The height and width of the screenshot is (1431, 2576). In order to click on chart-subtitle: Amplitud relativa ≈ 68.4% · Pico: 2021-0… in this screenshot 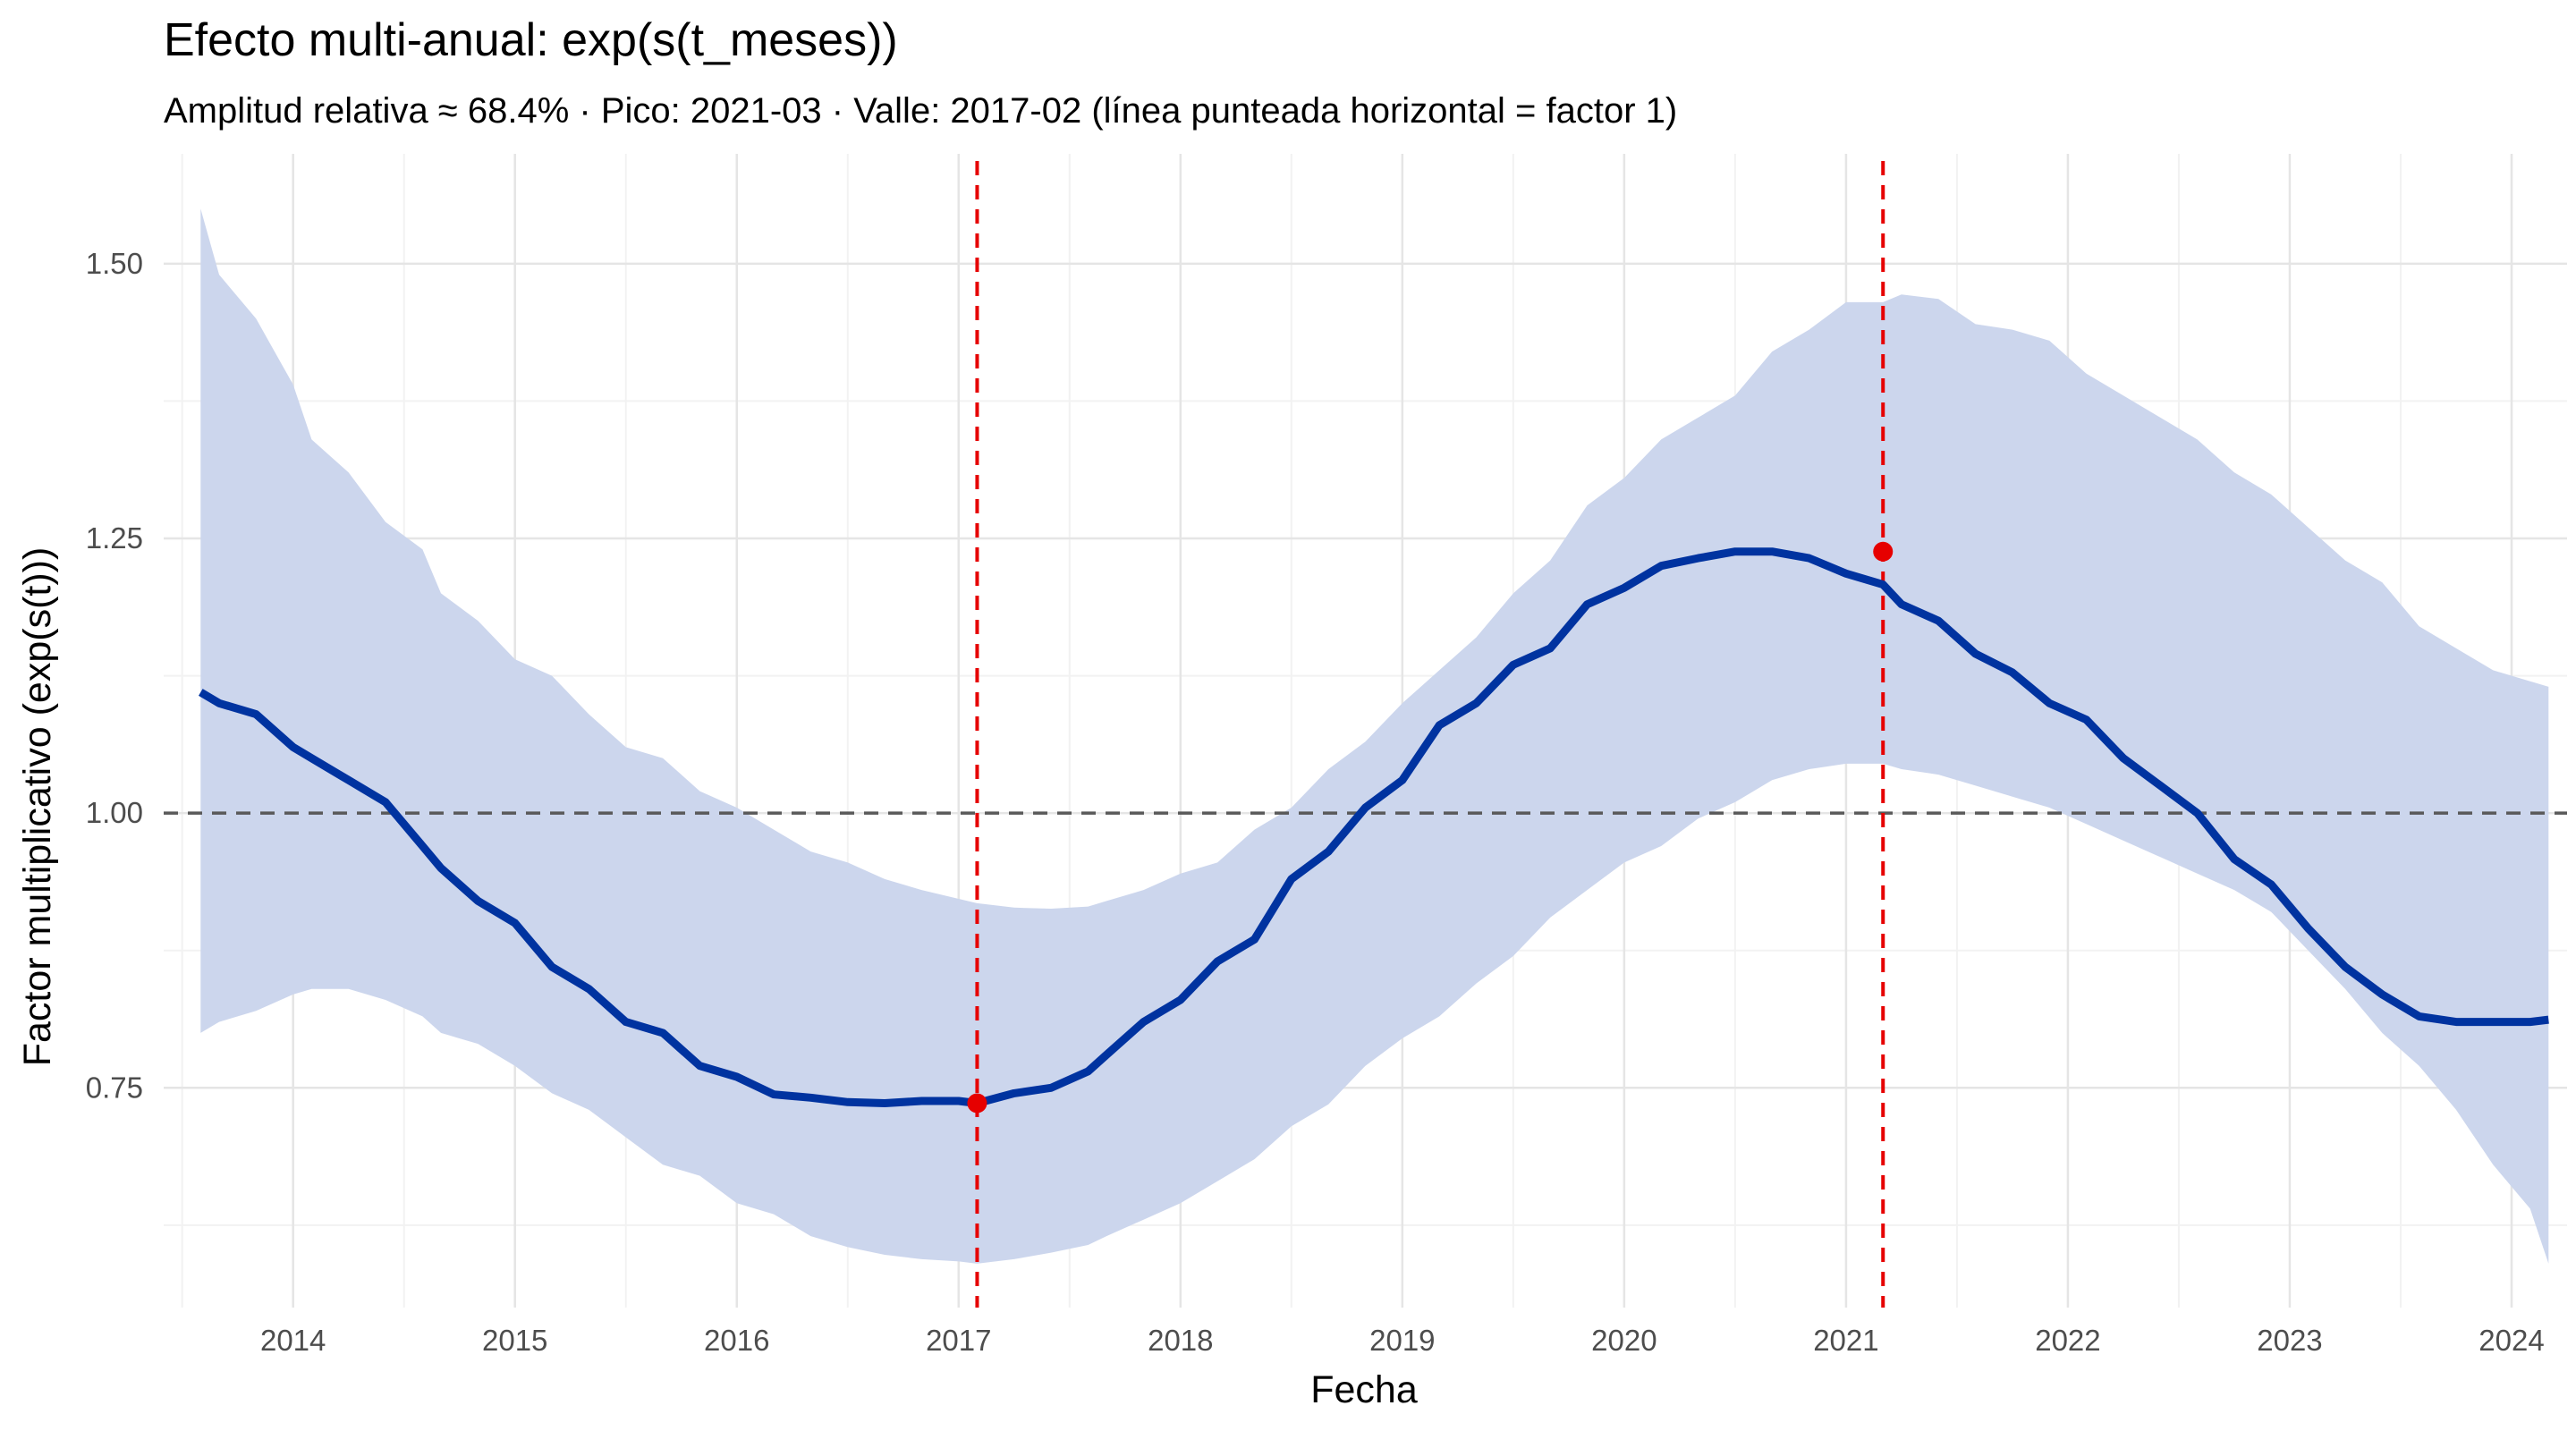, I will do `click(920, 111)`.